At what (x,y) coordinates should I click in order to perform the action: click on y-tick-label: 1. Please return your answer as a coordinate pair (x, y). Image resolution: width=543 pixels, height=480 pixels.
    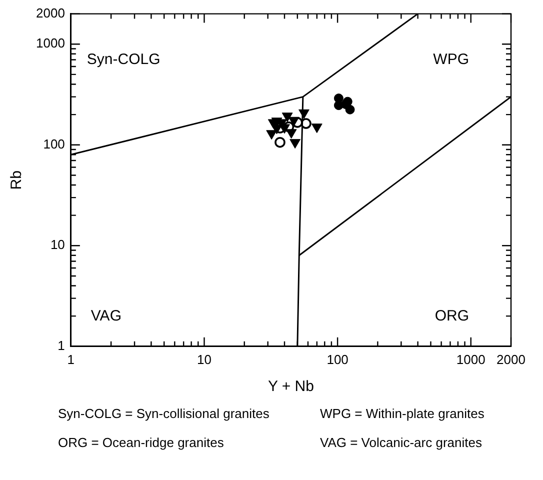
    Looking at the image, I should click on (61, 345).